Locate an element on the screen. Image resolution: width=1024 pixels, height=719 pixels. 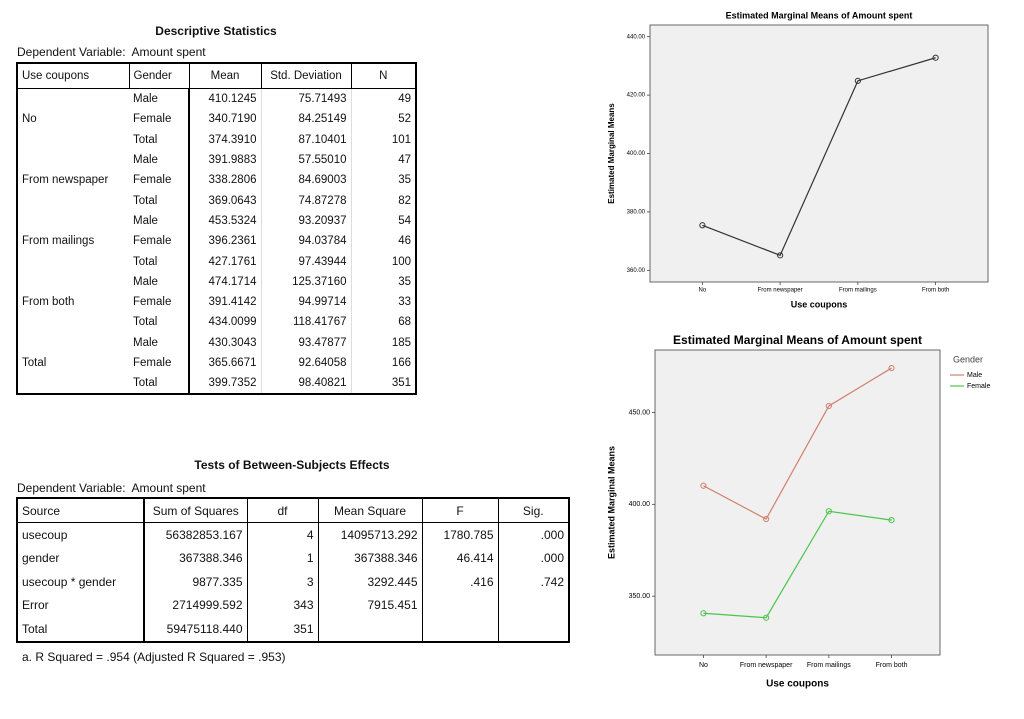
cell-value: 100 is located at coordinates (383, 261).